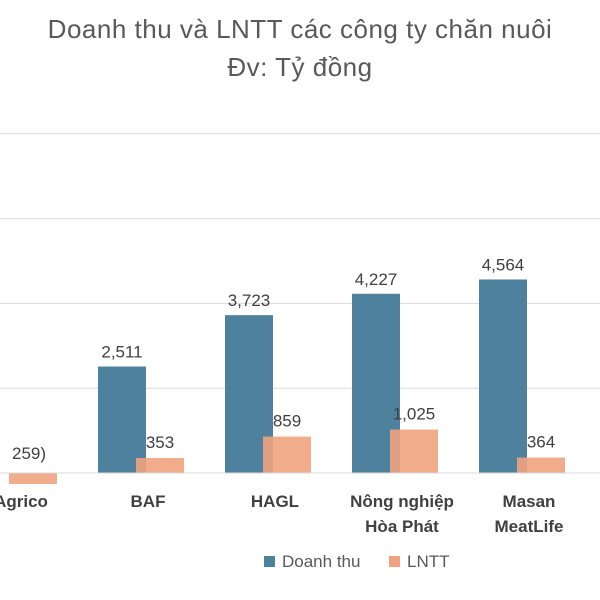  I want to click on x-tick-label: HAGL, so click(275, 501).